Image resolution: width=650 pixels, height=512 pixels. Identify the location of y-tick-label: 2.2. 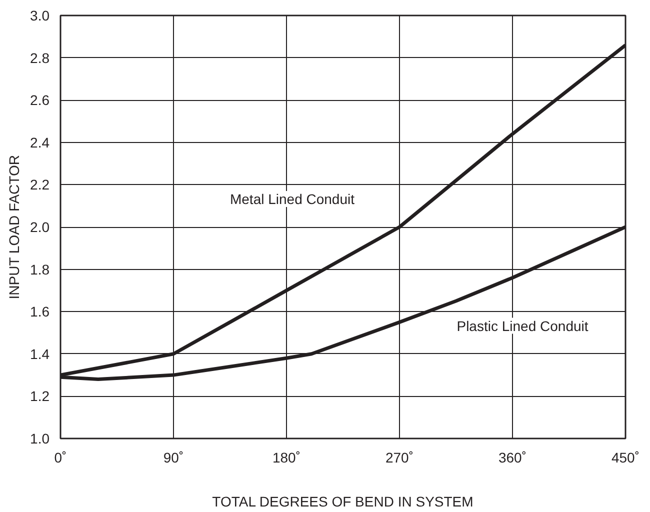
(40, 184).